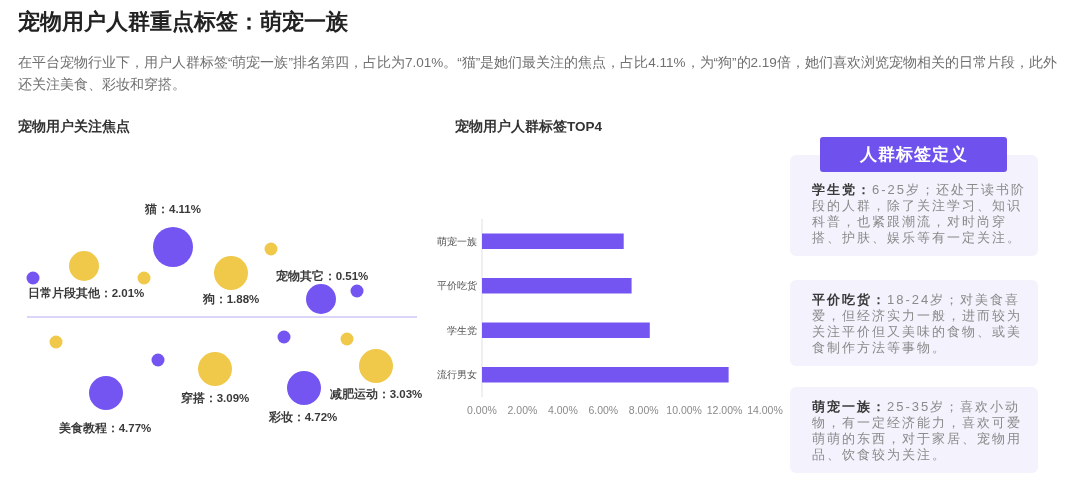 The height and width of the screenshot is (500, 1080). What do you see at coordinates (919, 213) in the screenshot?
I see `text: 学生党：6-25岁；还处于读书阶段的人群，除了关注学习、知识科普，也紧跟潮流，对时尚穿搭、护肤、娱乐等有一定关注。` at bounding box center [919, 213].